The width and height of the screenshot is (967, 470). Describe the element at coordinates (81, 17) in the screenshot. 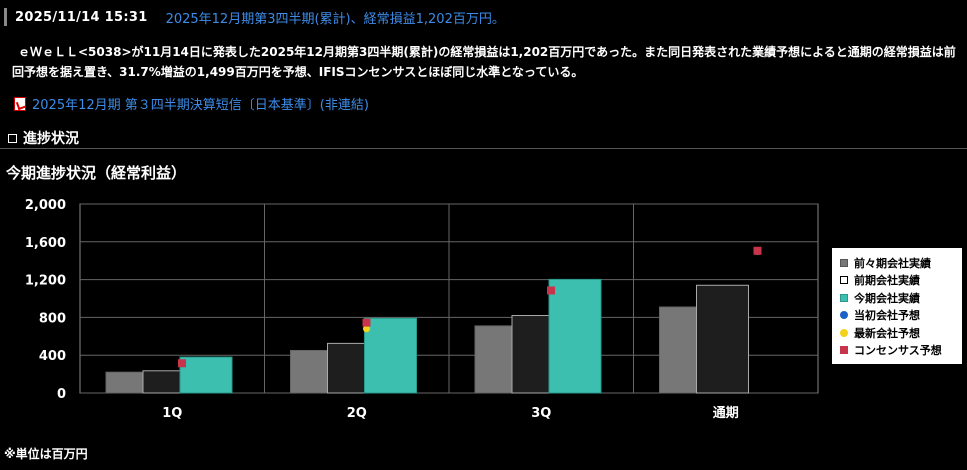

I see `news-datetime: 2025/11/14 15:31` at that location.